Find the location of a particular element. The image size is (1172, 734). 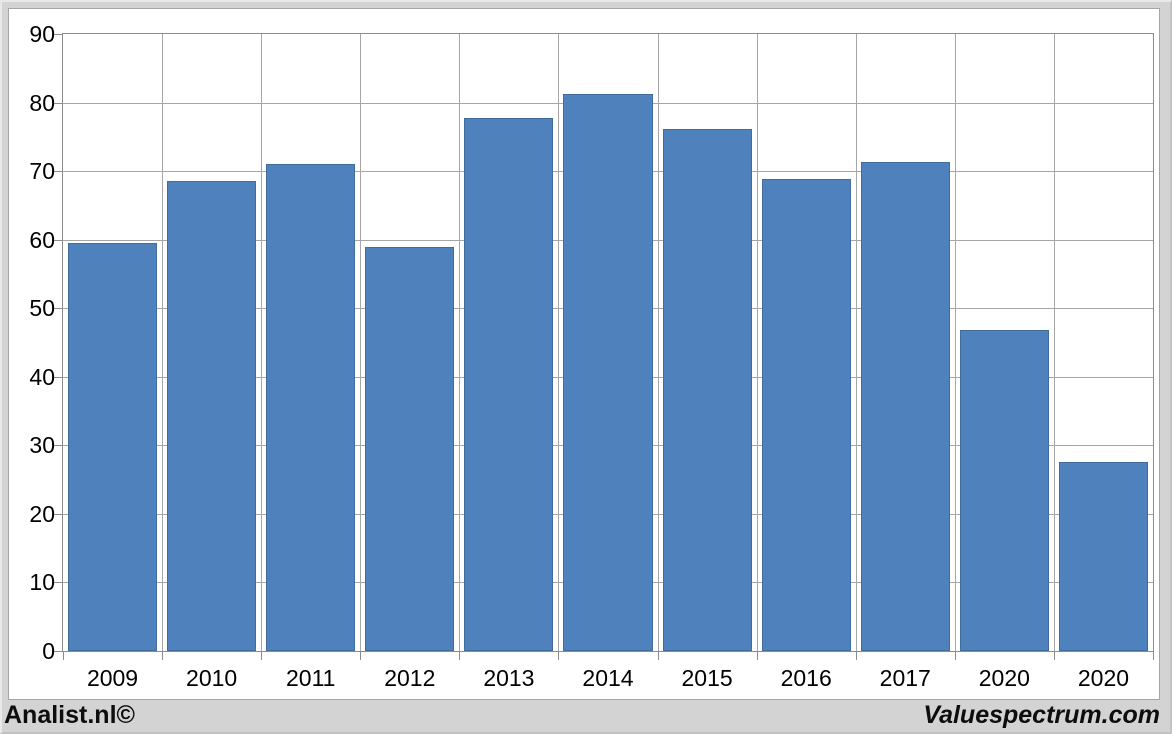

y-tick-label: 60 is located at coordinates (42, 239).